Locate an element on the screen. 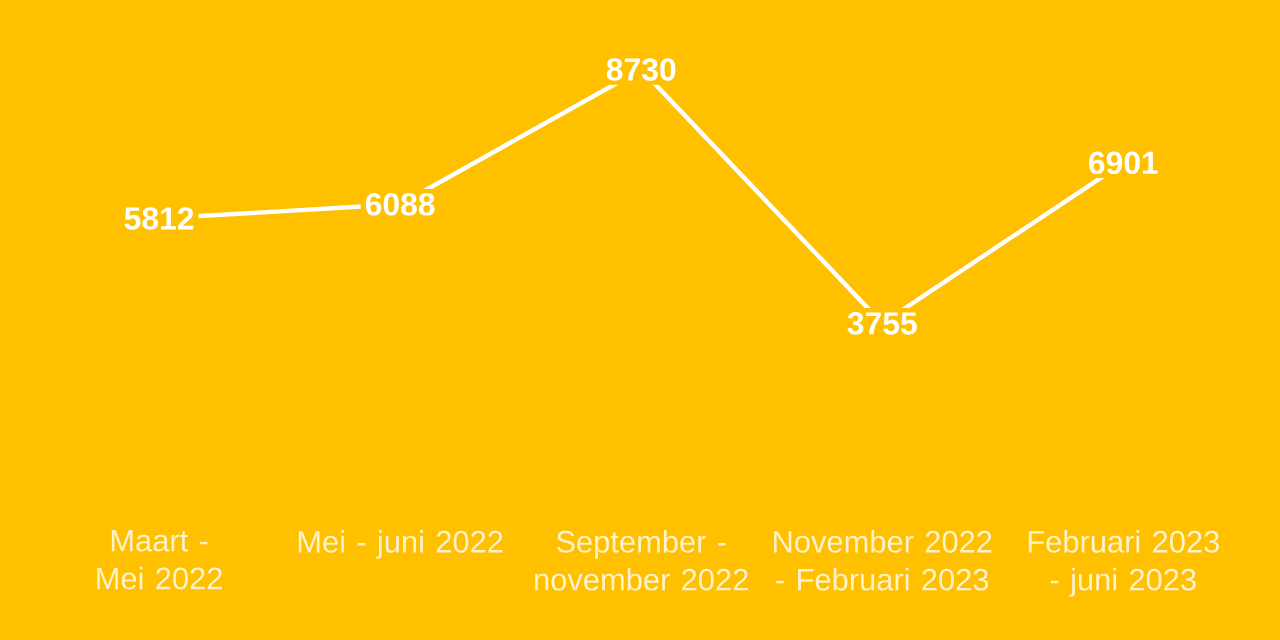  data-label: 3755 is located at coordinates (882, 323).